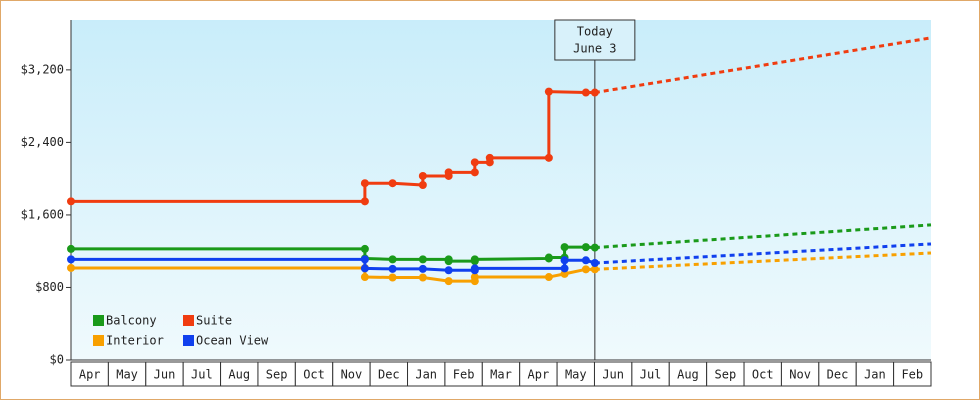  I want to click on legend-label: Balcony, so click(131, 321).